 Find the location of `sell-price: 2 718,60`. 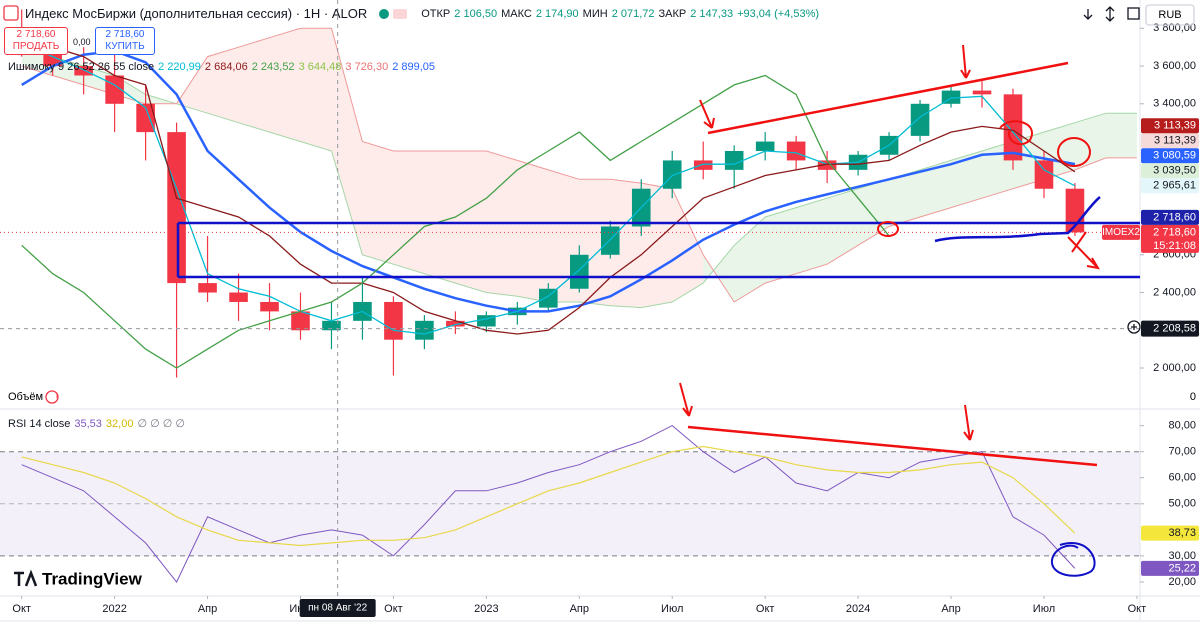

sell-price: 2 718,60 is located at coordinates (36, 34).